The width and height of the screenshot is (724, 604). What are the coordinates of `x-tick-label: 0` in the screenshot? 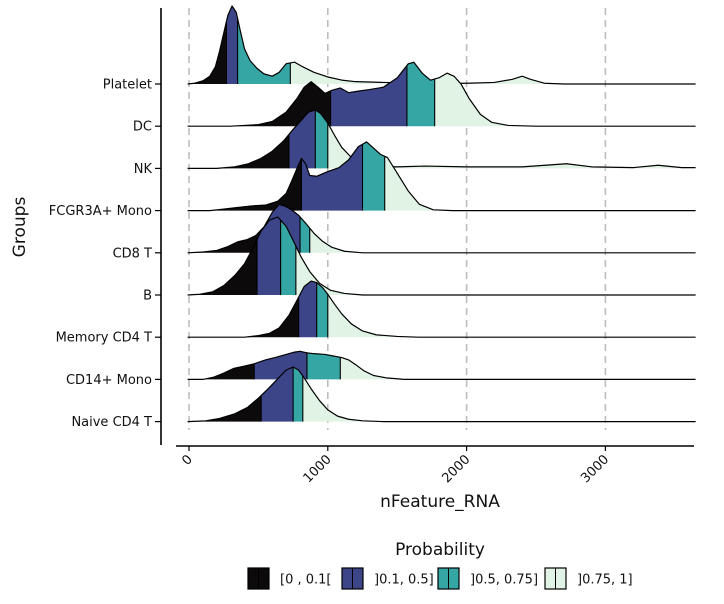 It's located at (187, 460).